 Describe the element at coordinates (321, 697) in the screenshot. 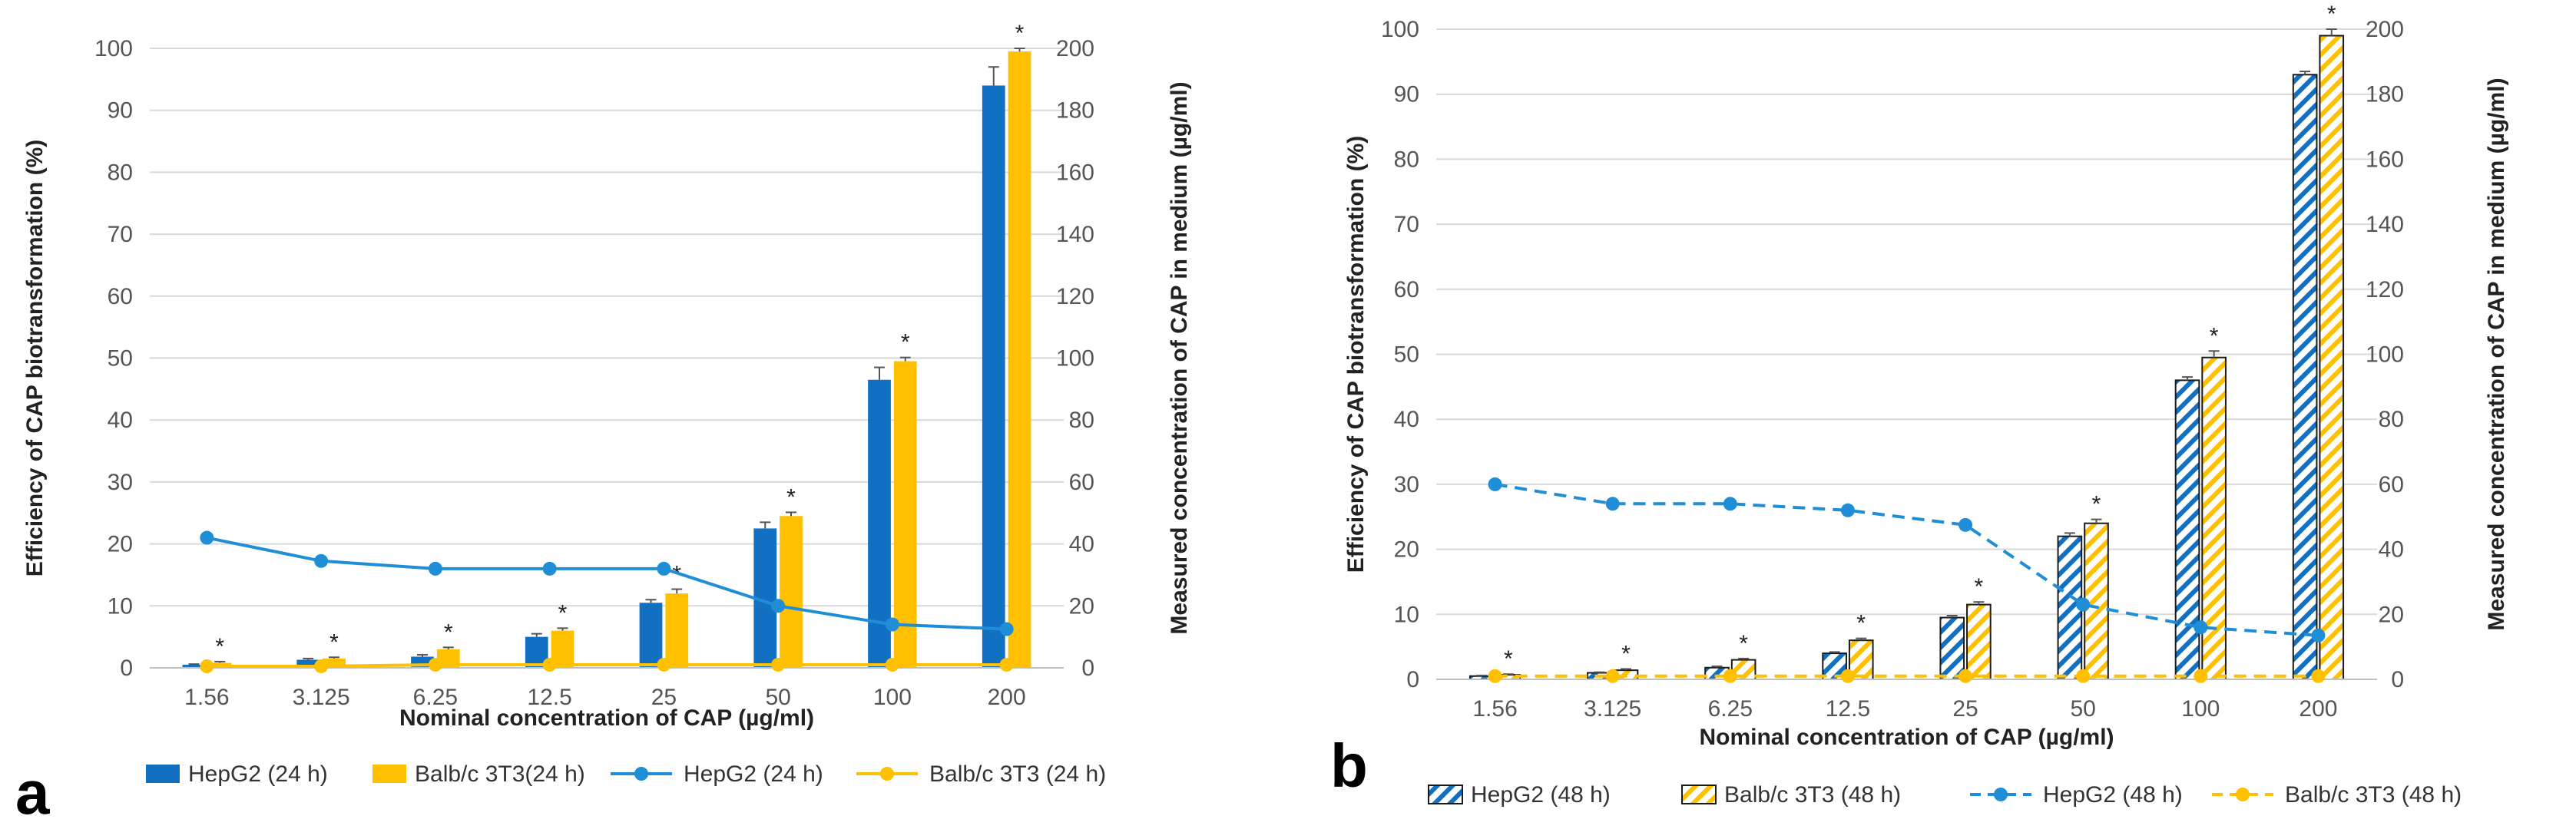

I see `x-tick-label: 3.125` at that location.